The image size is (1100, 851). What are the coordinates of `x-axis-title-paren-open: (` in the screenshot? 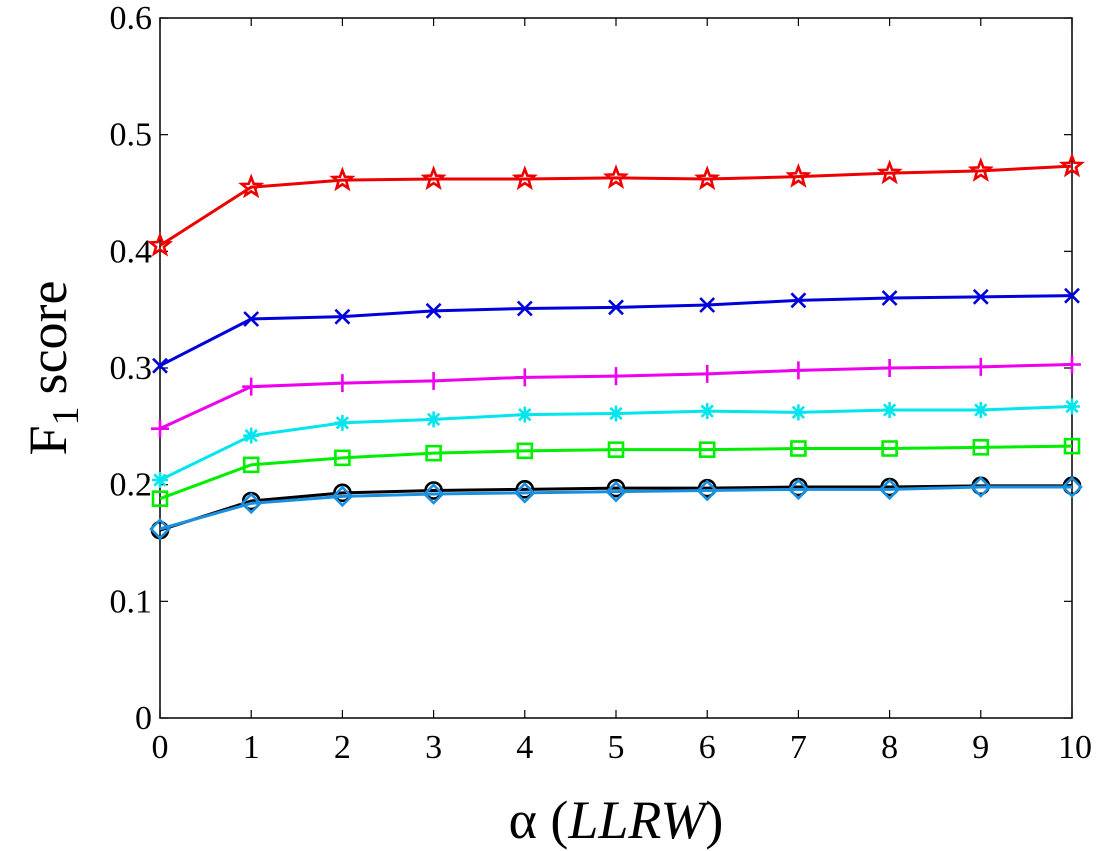 It's located at (559, 820).